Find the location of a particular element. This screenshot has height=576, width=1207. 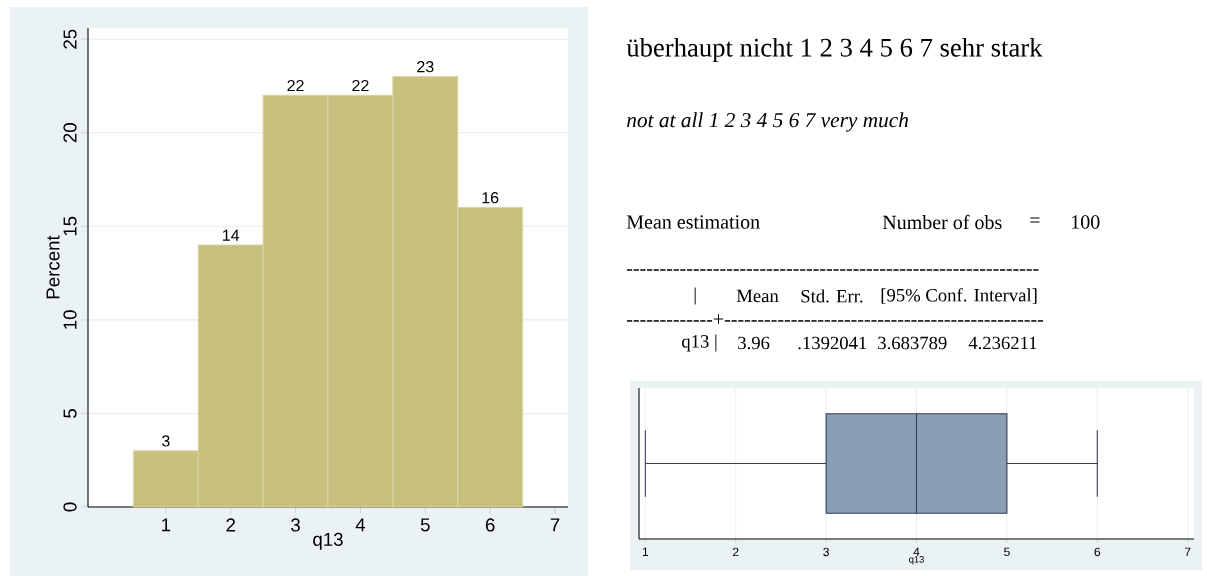

y-tick-label: 0 is located at coordinates (70, 507).